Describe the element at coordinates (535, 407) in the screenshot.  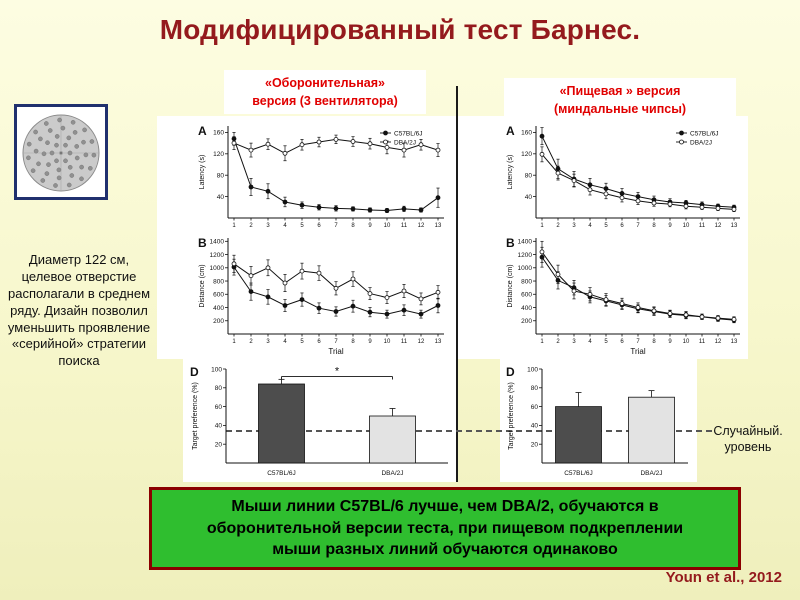
I see `svg-text: 60` at that location.